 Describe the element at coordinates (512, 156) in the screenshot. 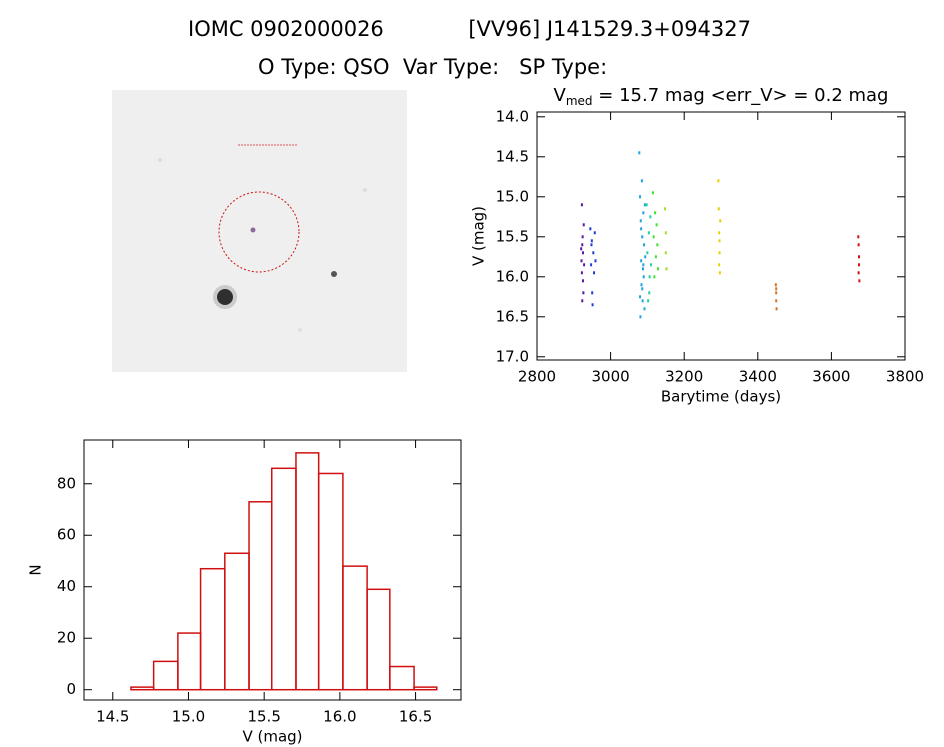

I see `y-tick-label: 14.5` at that location.